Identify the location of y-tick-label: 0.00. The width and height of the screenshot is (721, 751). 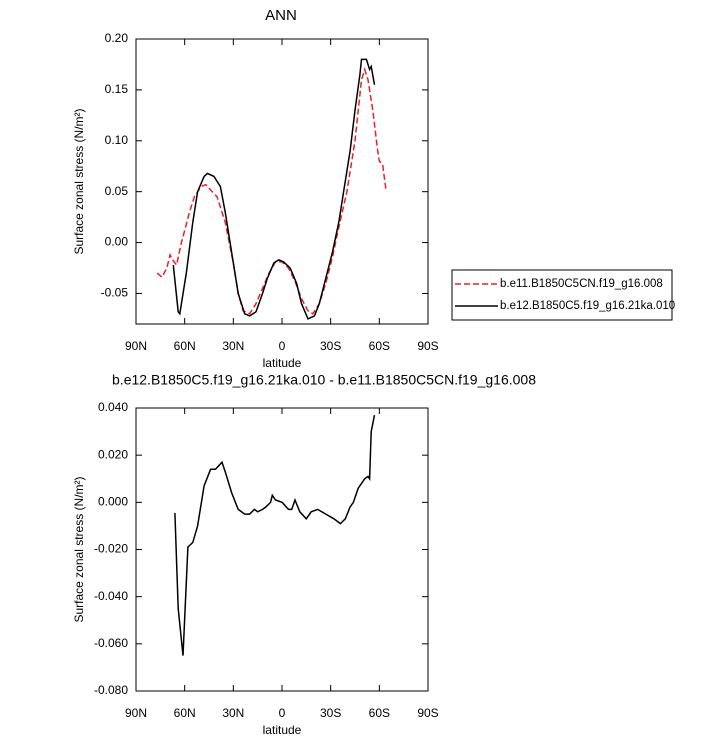
(117, 242).